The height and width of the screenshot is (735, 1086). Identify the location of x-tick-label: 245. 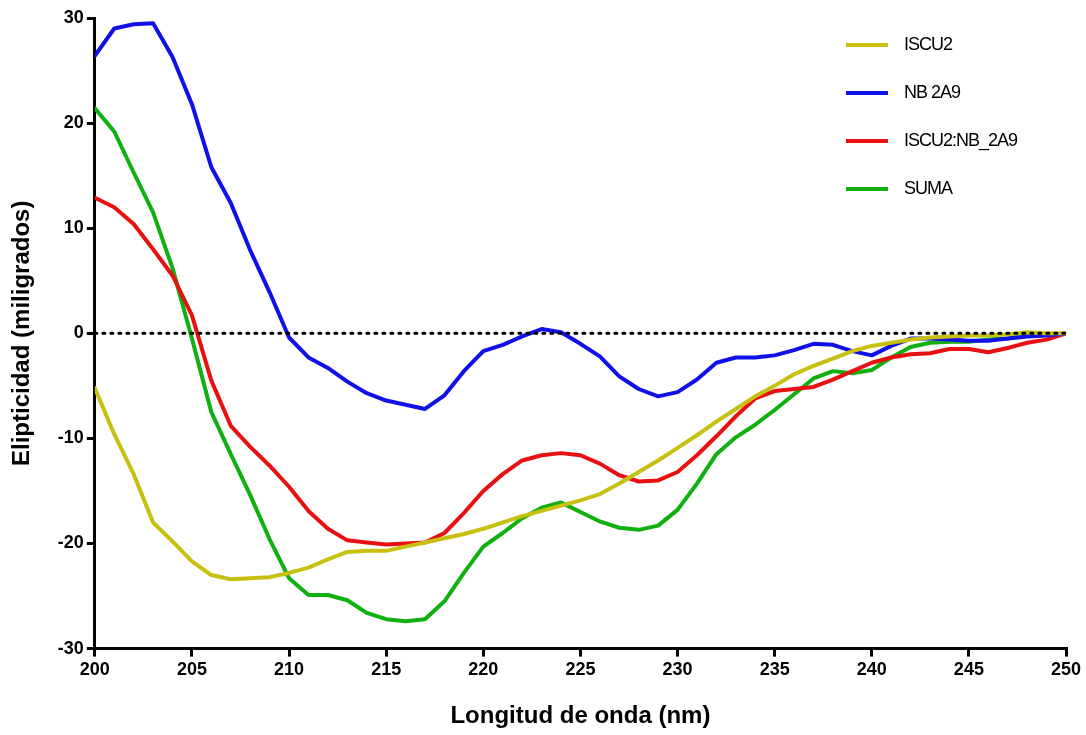
(968, 669).